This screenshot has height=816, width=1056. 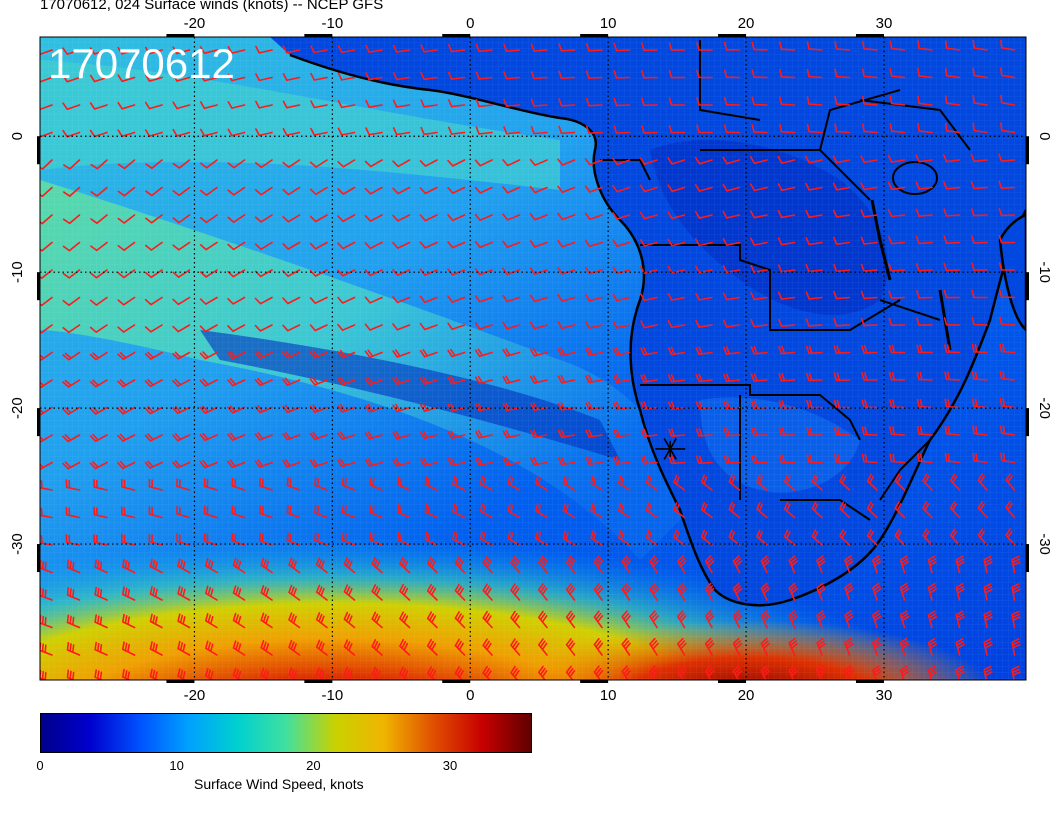 What do you see at coordinates (17, 136) in the screenshot?
I see `lat-label-left: 0` at bounding box center [17, 136].